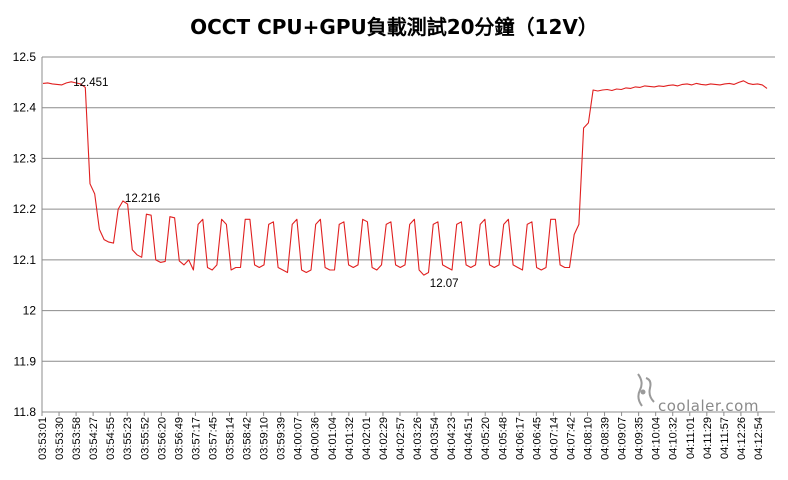 The height and width of the screenshot is (480, 788). I want to click on x-tick-label: 04:11:57, so click(725, 438).